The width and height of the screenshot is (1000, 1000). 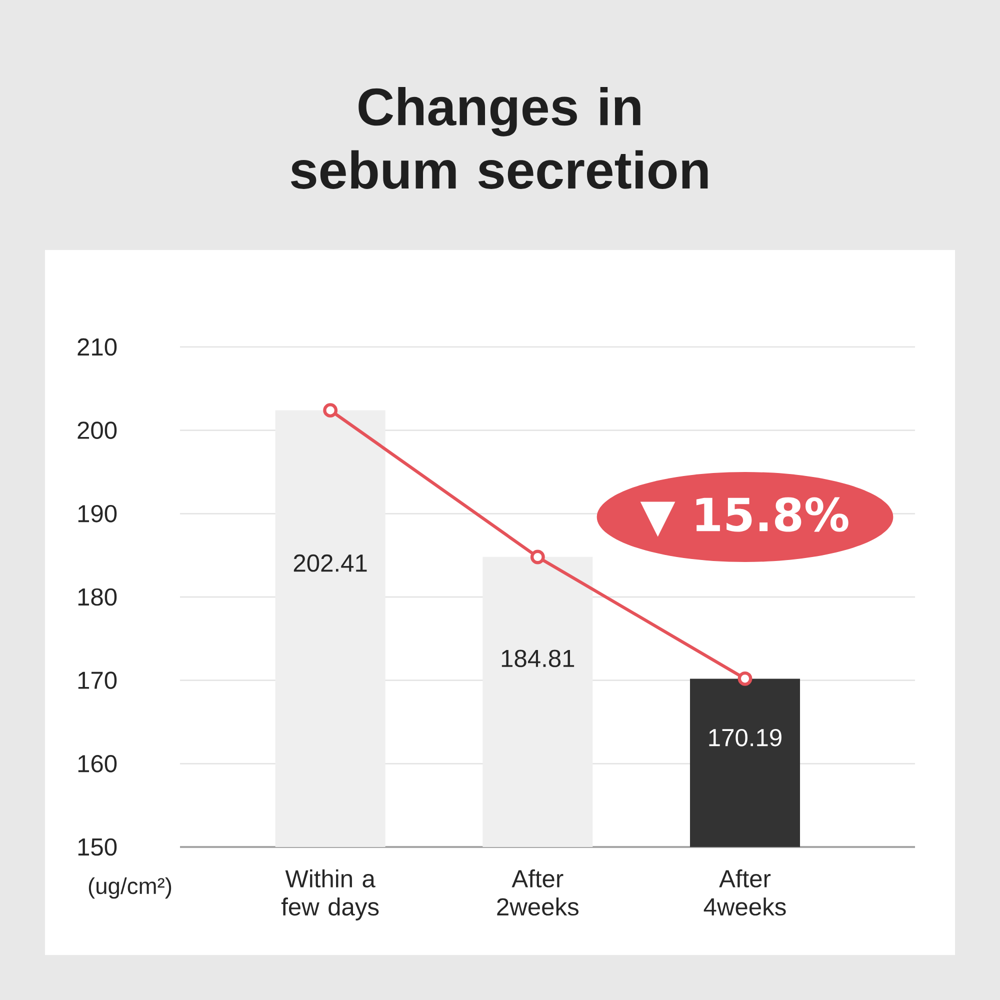 I want to click on y-tick-label: 170, so click(x=97, y=681).